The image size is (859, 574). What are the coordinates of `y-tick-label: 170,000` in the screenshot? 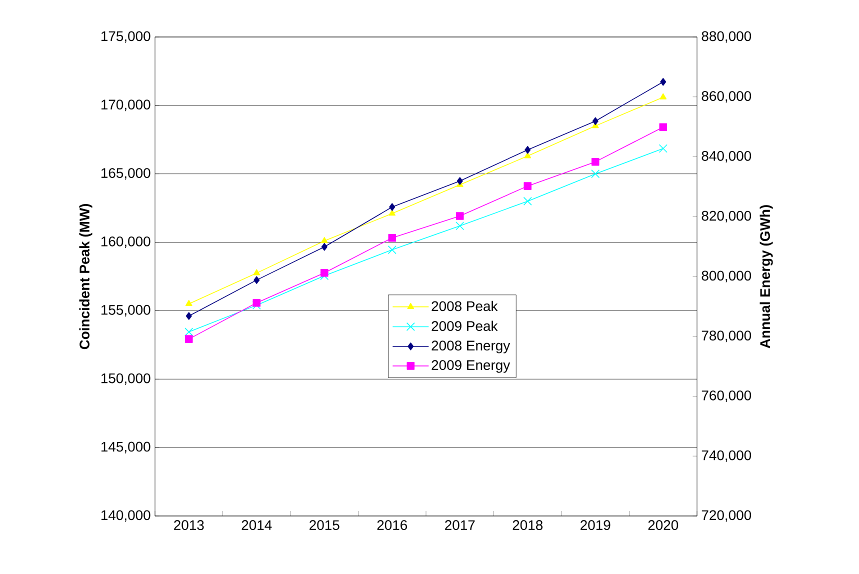 It's located at (125, 106).